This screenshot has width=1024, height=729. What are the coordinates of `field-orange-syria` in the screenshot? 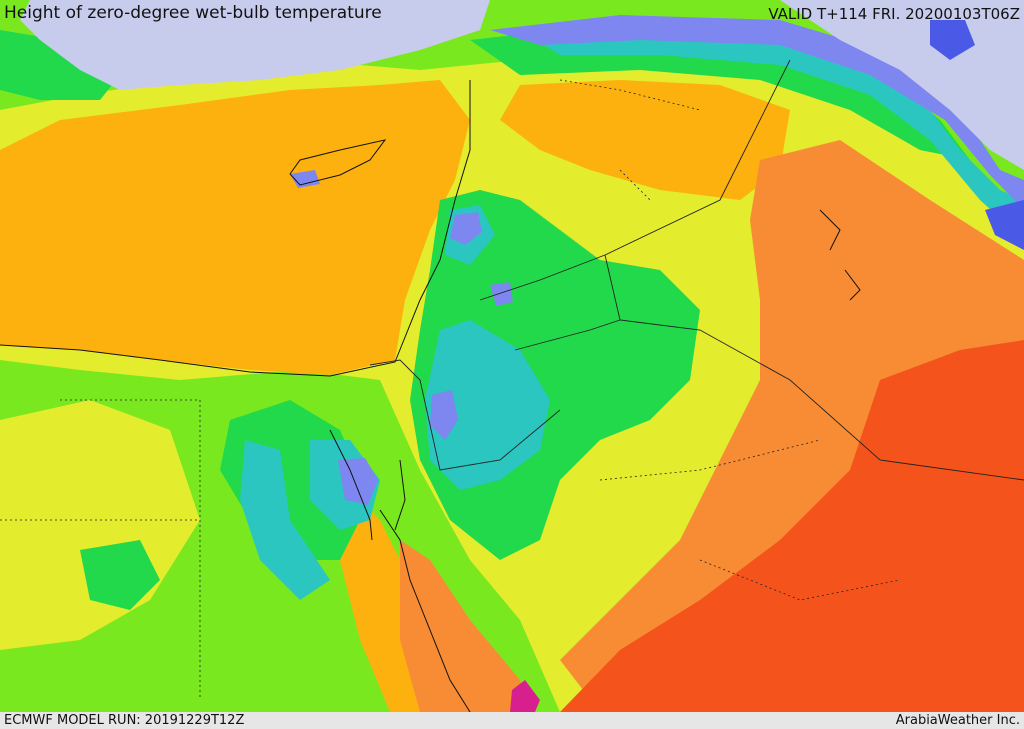 It's located at (645, 140).